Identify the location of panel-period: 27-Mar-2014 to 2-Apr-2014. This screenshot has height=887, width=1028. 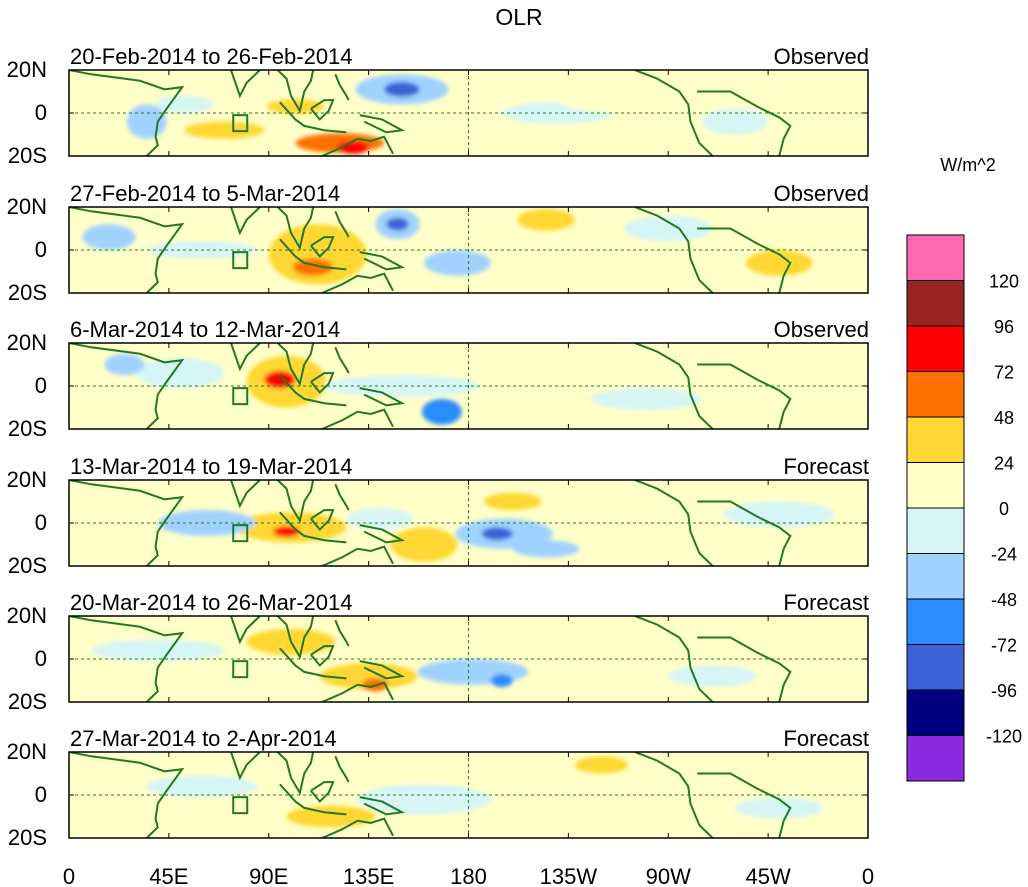
(203, 738).